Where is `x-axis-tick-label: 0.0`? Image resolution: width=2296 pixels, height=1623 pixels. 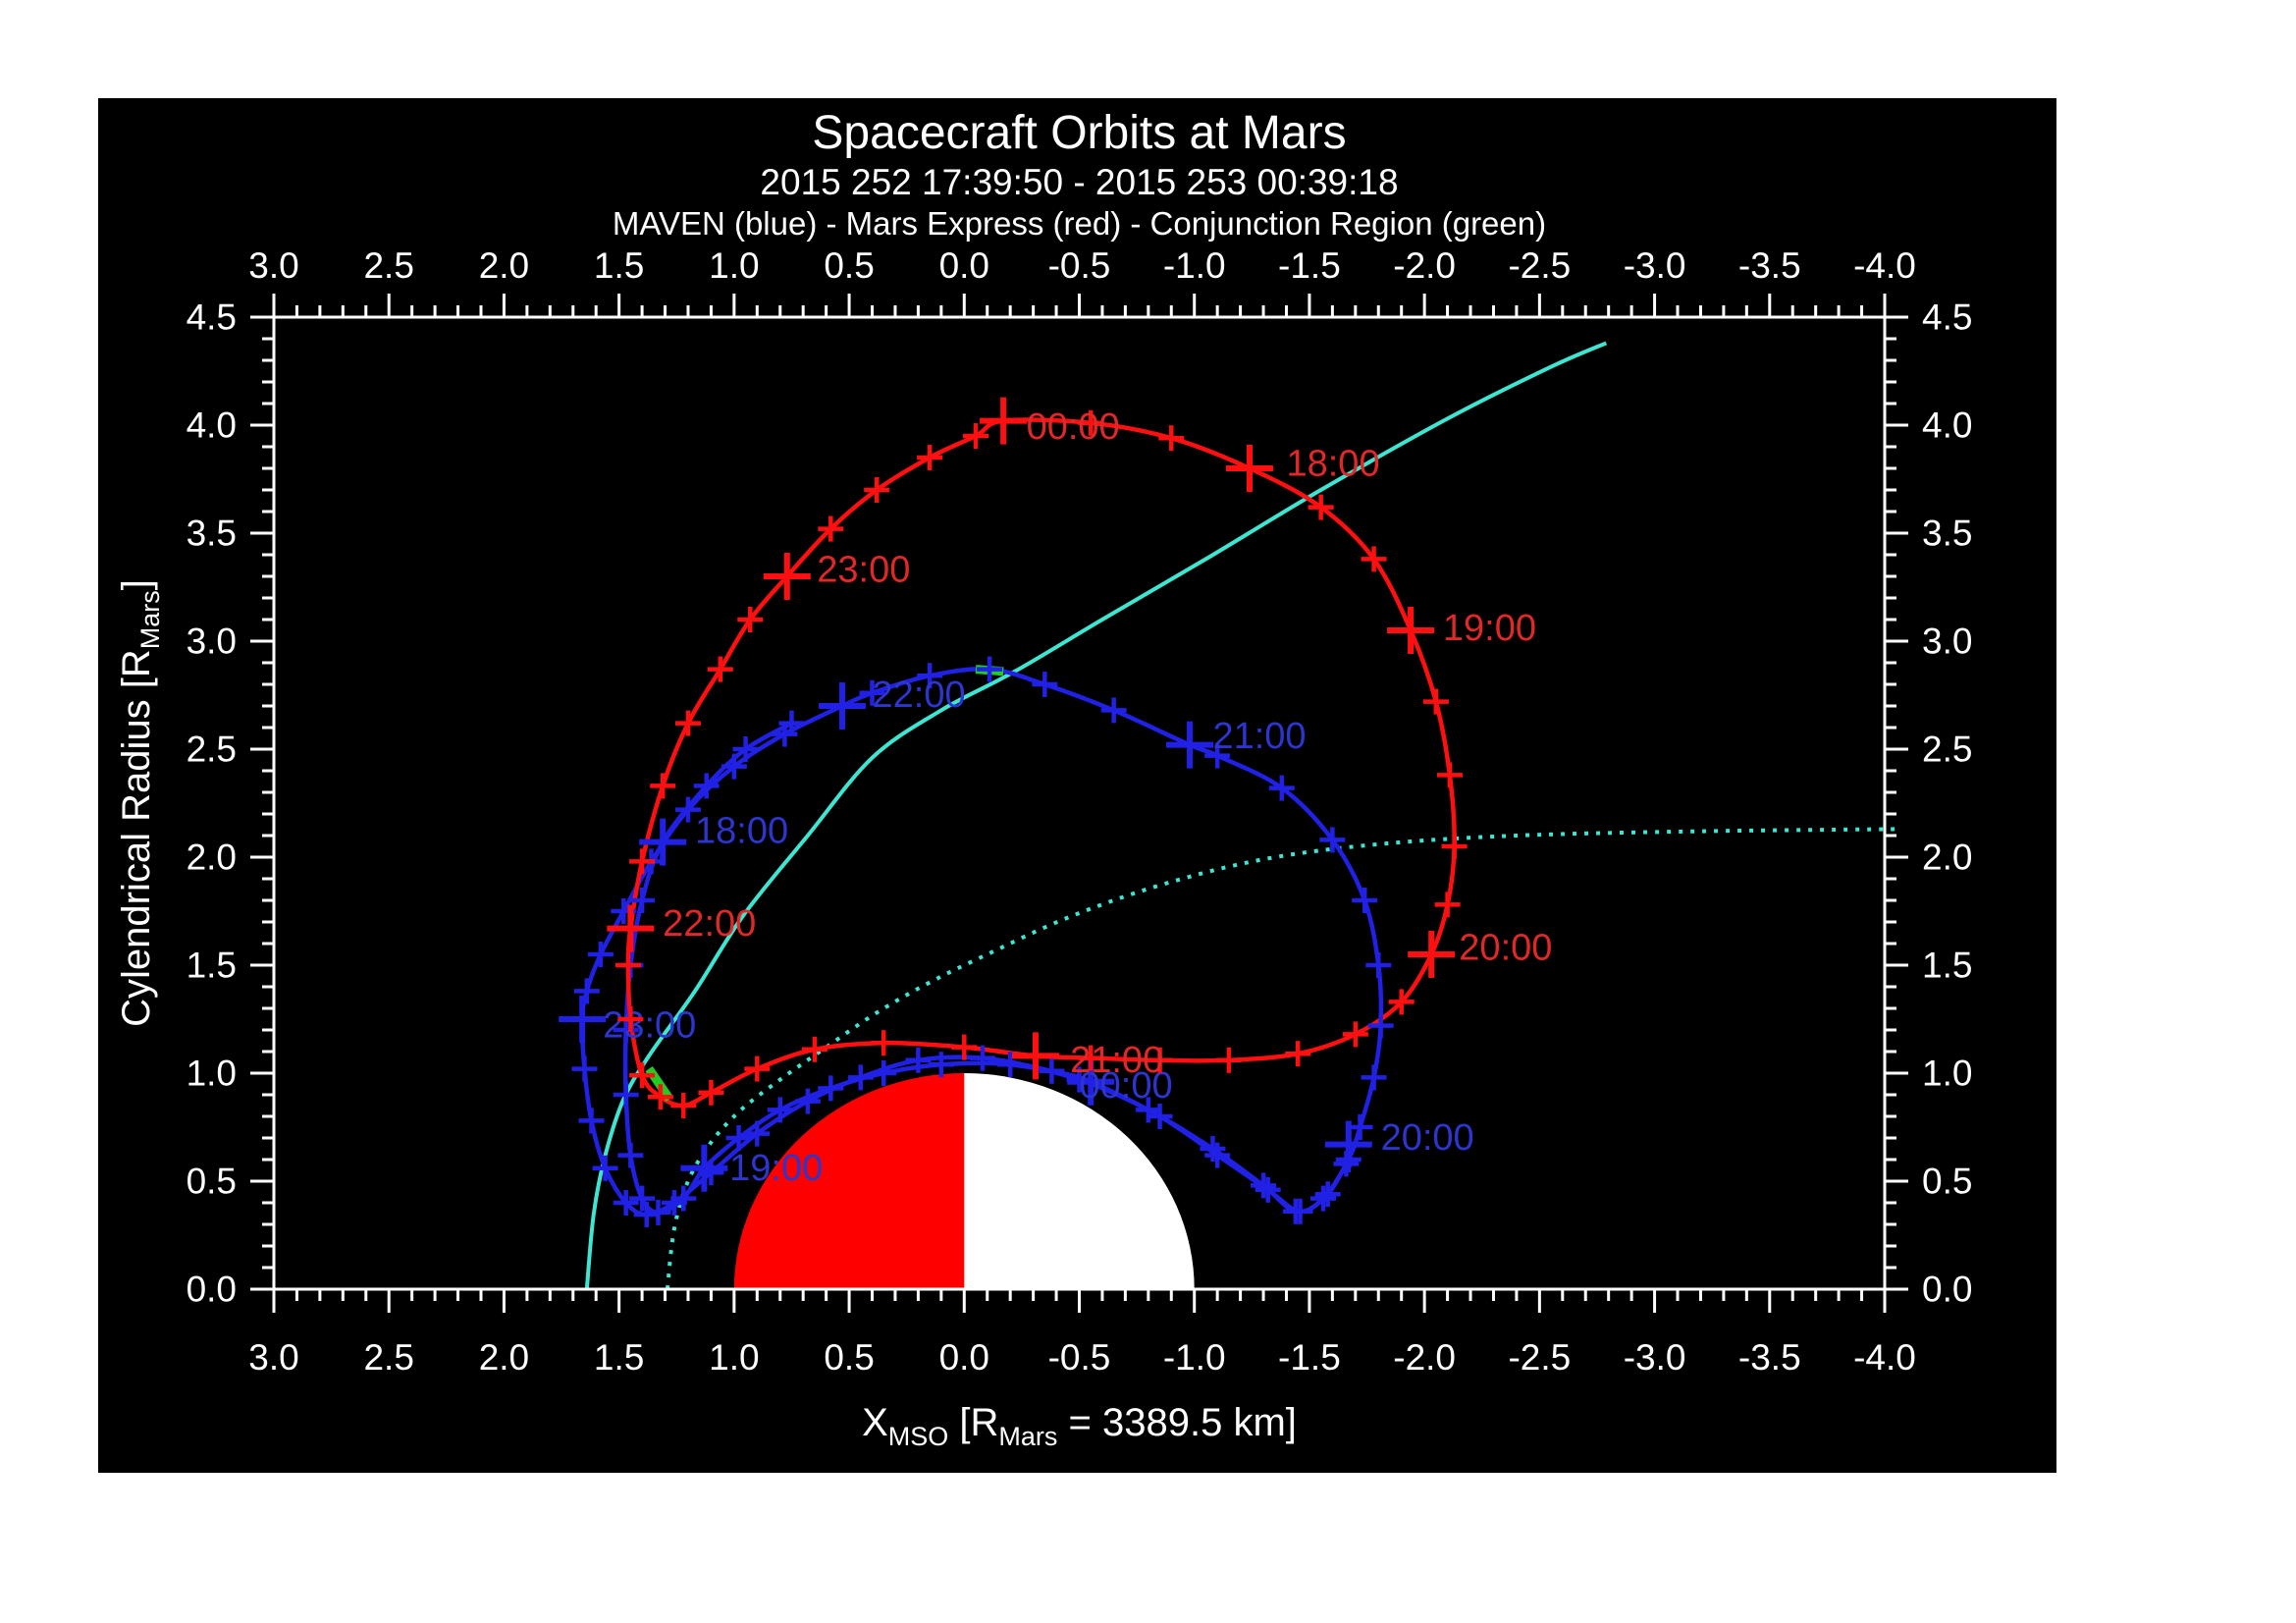 x-axis-tick-label: 0.0 is located at coordinates (964, 1358).